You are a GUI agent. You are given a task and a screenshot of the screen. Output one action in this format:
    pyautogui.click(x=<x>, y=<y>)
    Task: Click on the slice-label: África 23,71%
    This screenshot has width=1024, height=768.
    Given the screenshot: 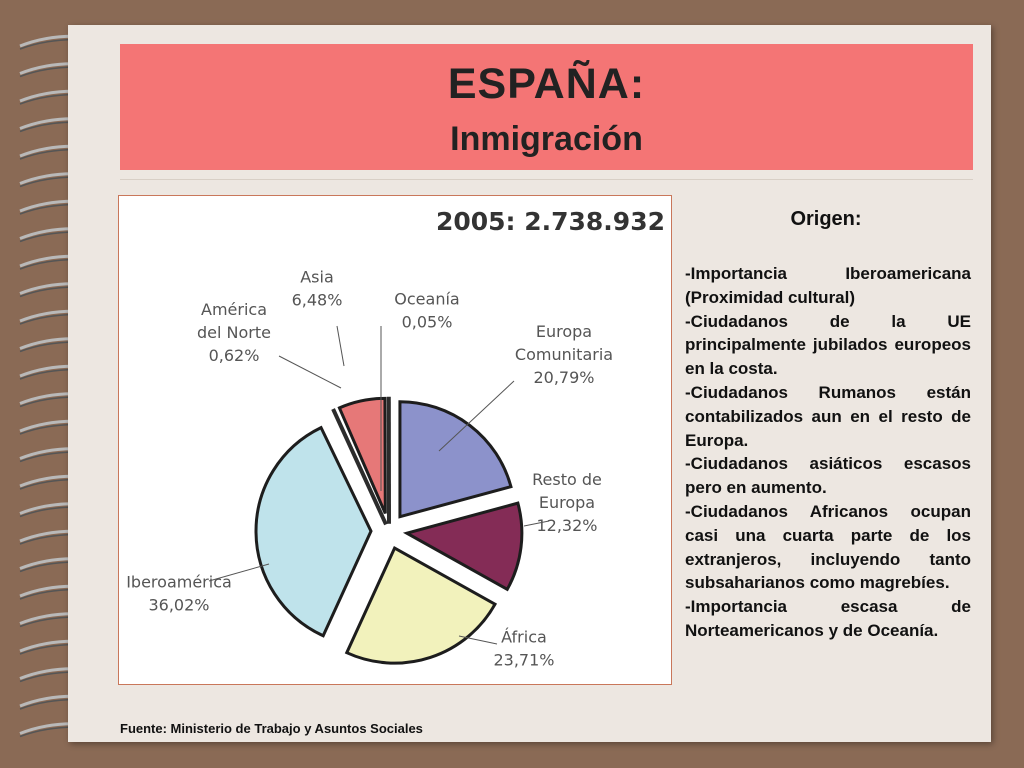 What is the action you would take?
    pyautogui.click(x=523, y=649)
    